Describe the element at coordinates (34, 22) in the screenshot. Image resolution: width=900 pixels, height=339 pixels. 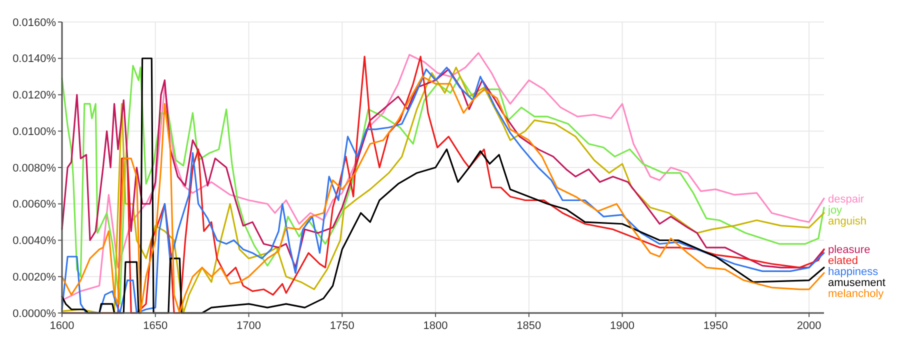
I see `y-tick-label: 0.0160%` at that location.